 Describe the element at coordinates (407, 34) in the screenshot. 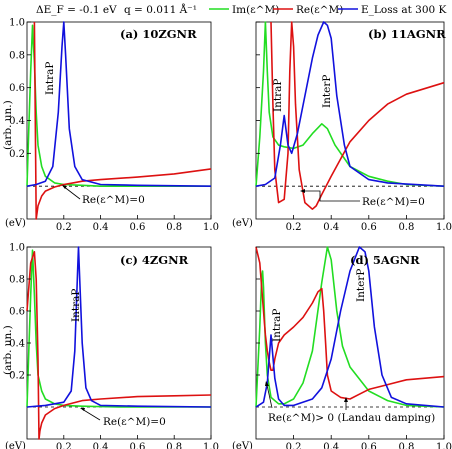

I see `panel-title: (b) 11AGNR` at that location.